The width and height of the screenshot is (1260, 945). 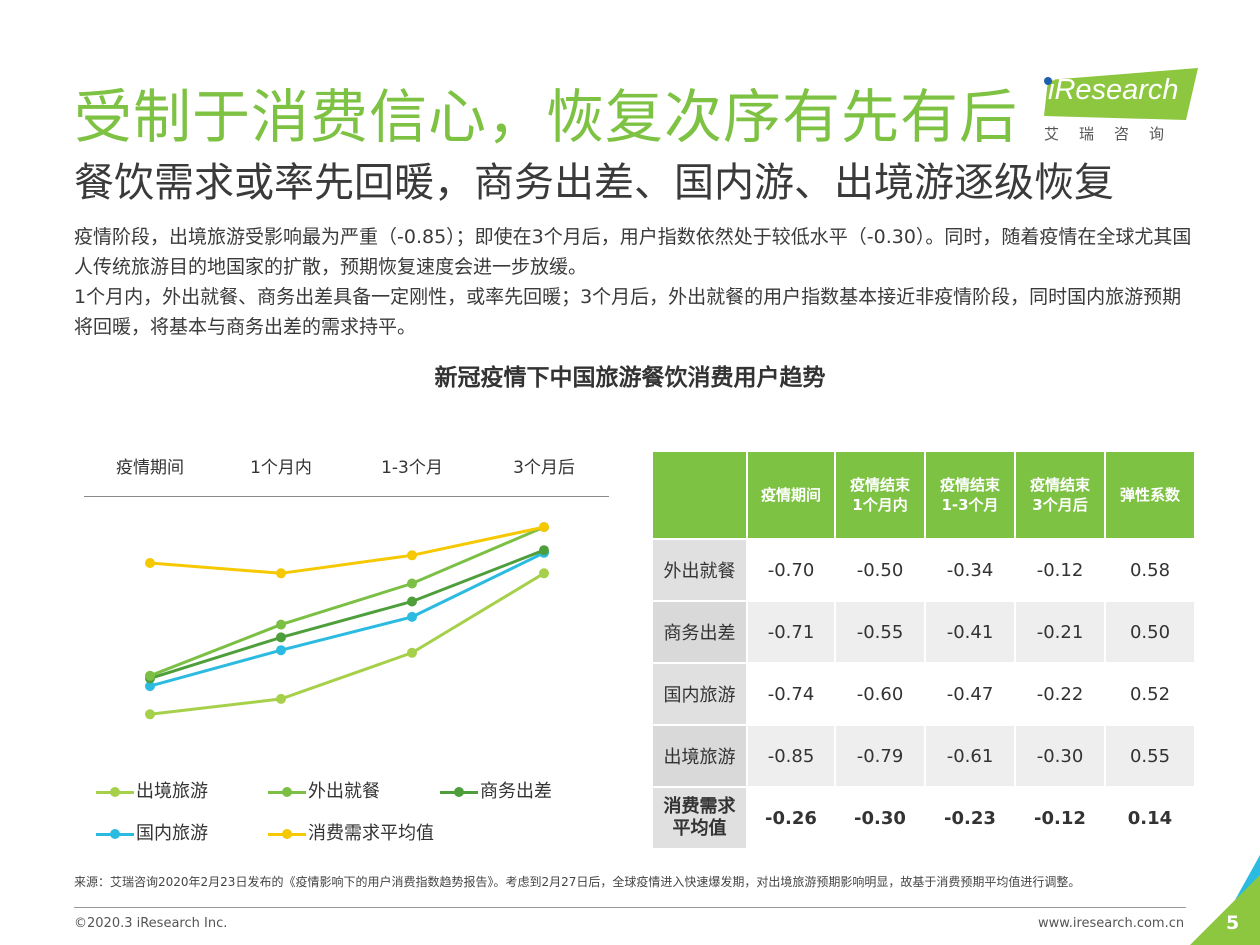 I want to click on phase-label: 1-3个月, so click(x=412, y=468).